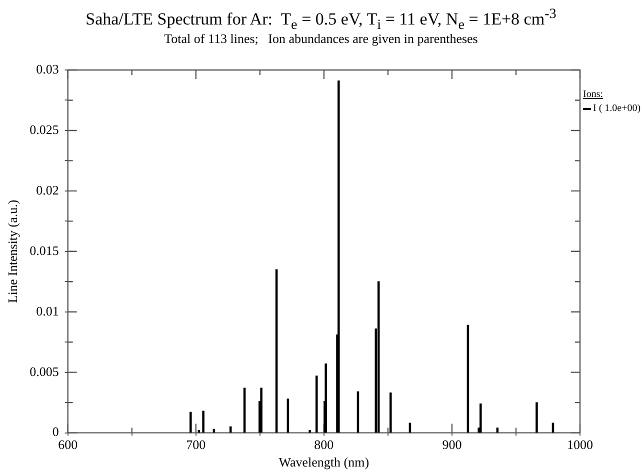 The width and height of the screenshot is (642, 473). Describe the element at coordinates (324, 462) in the screenshot. I see `x-axis-title: Wavelength (nm)` at that location.